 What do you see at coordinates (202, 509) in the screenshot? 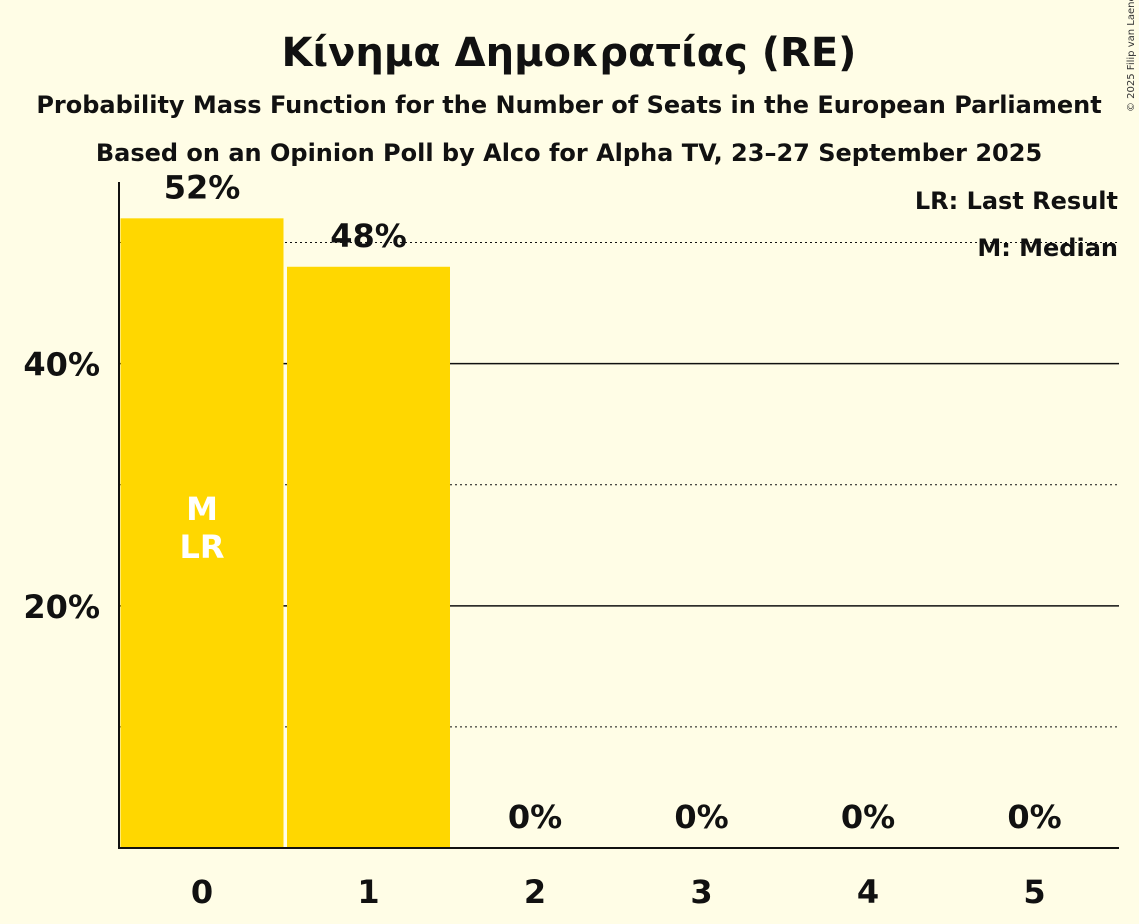
I see `bar-marker-m: M` at bounding box center [202, 509].